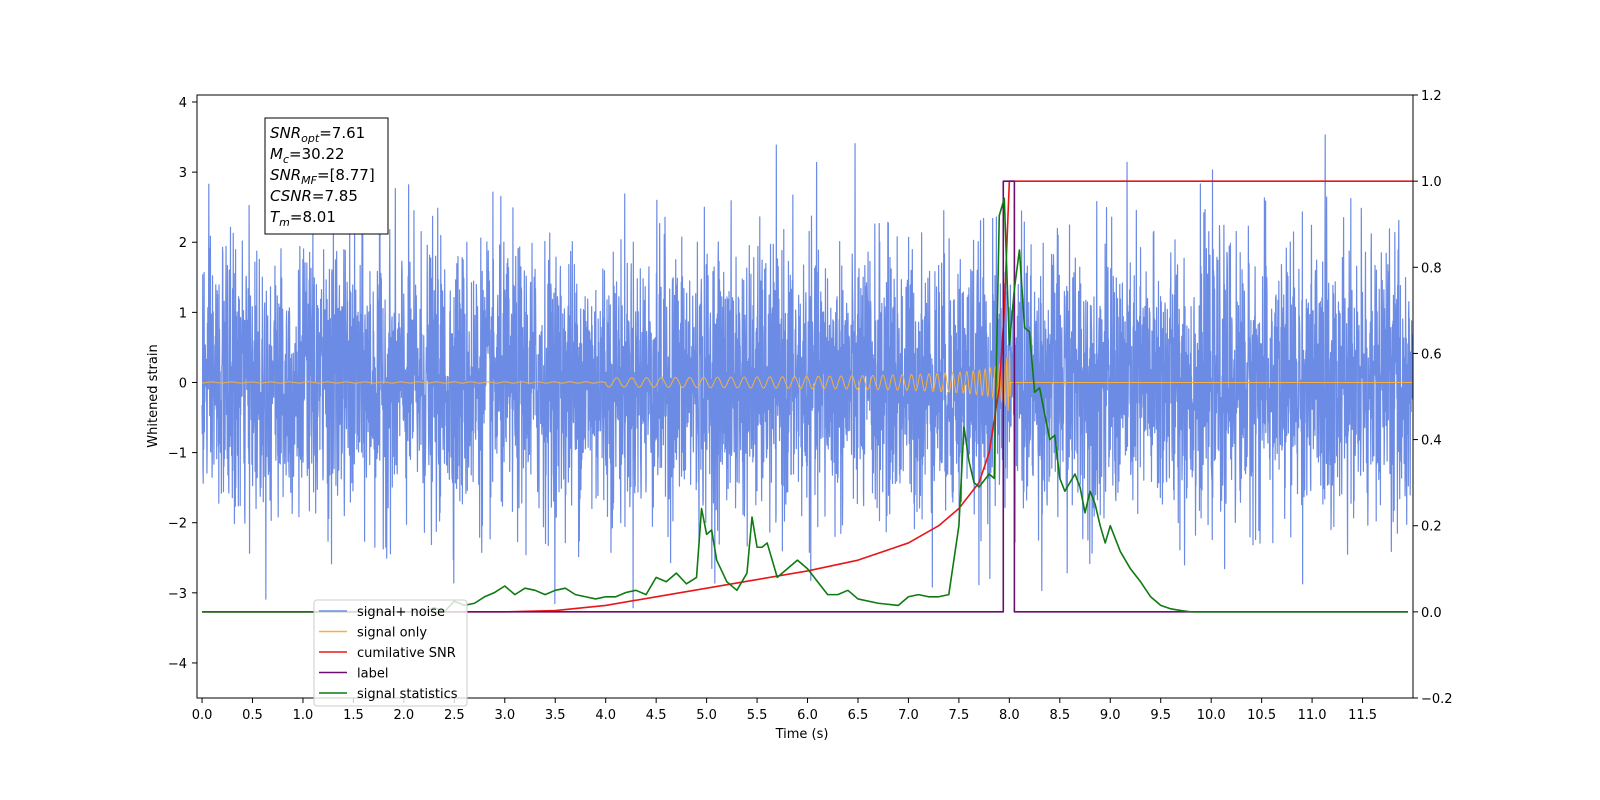 The height and width of the screenshot is (800, 1600). I want to click on y-tick-label: 0, so click(183, 383).